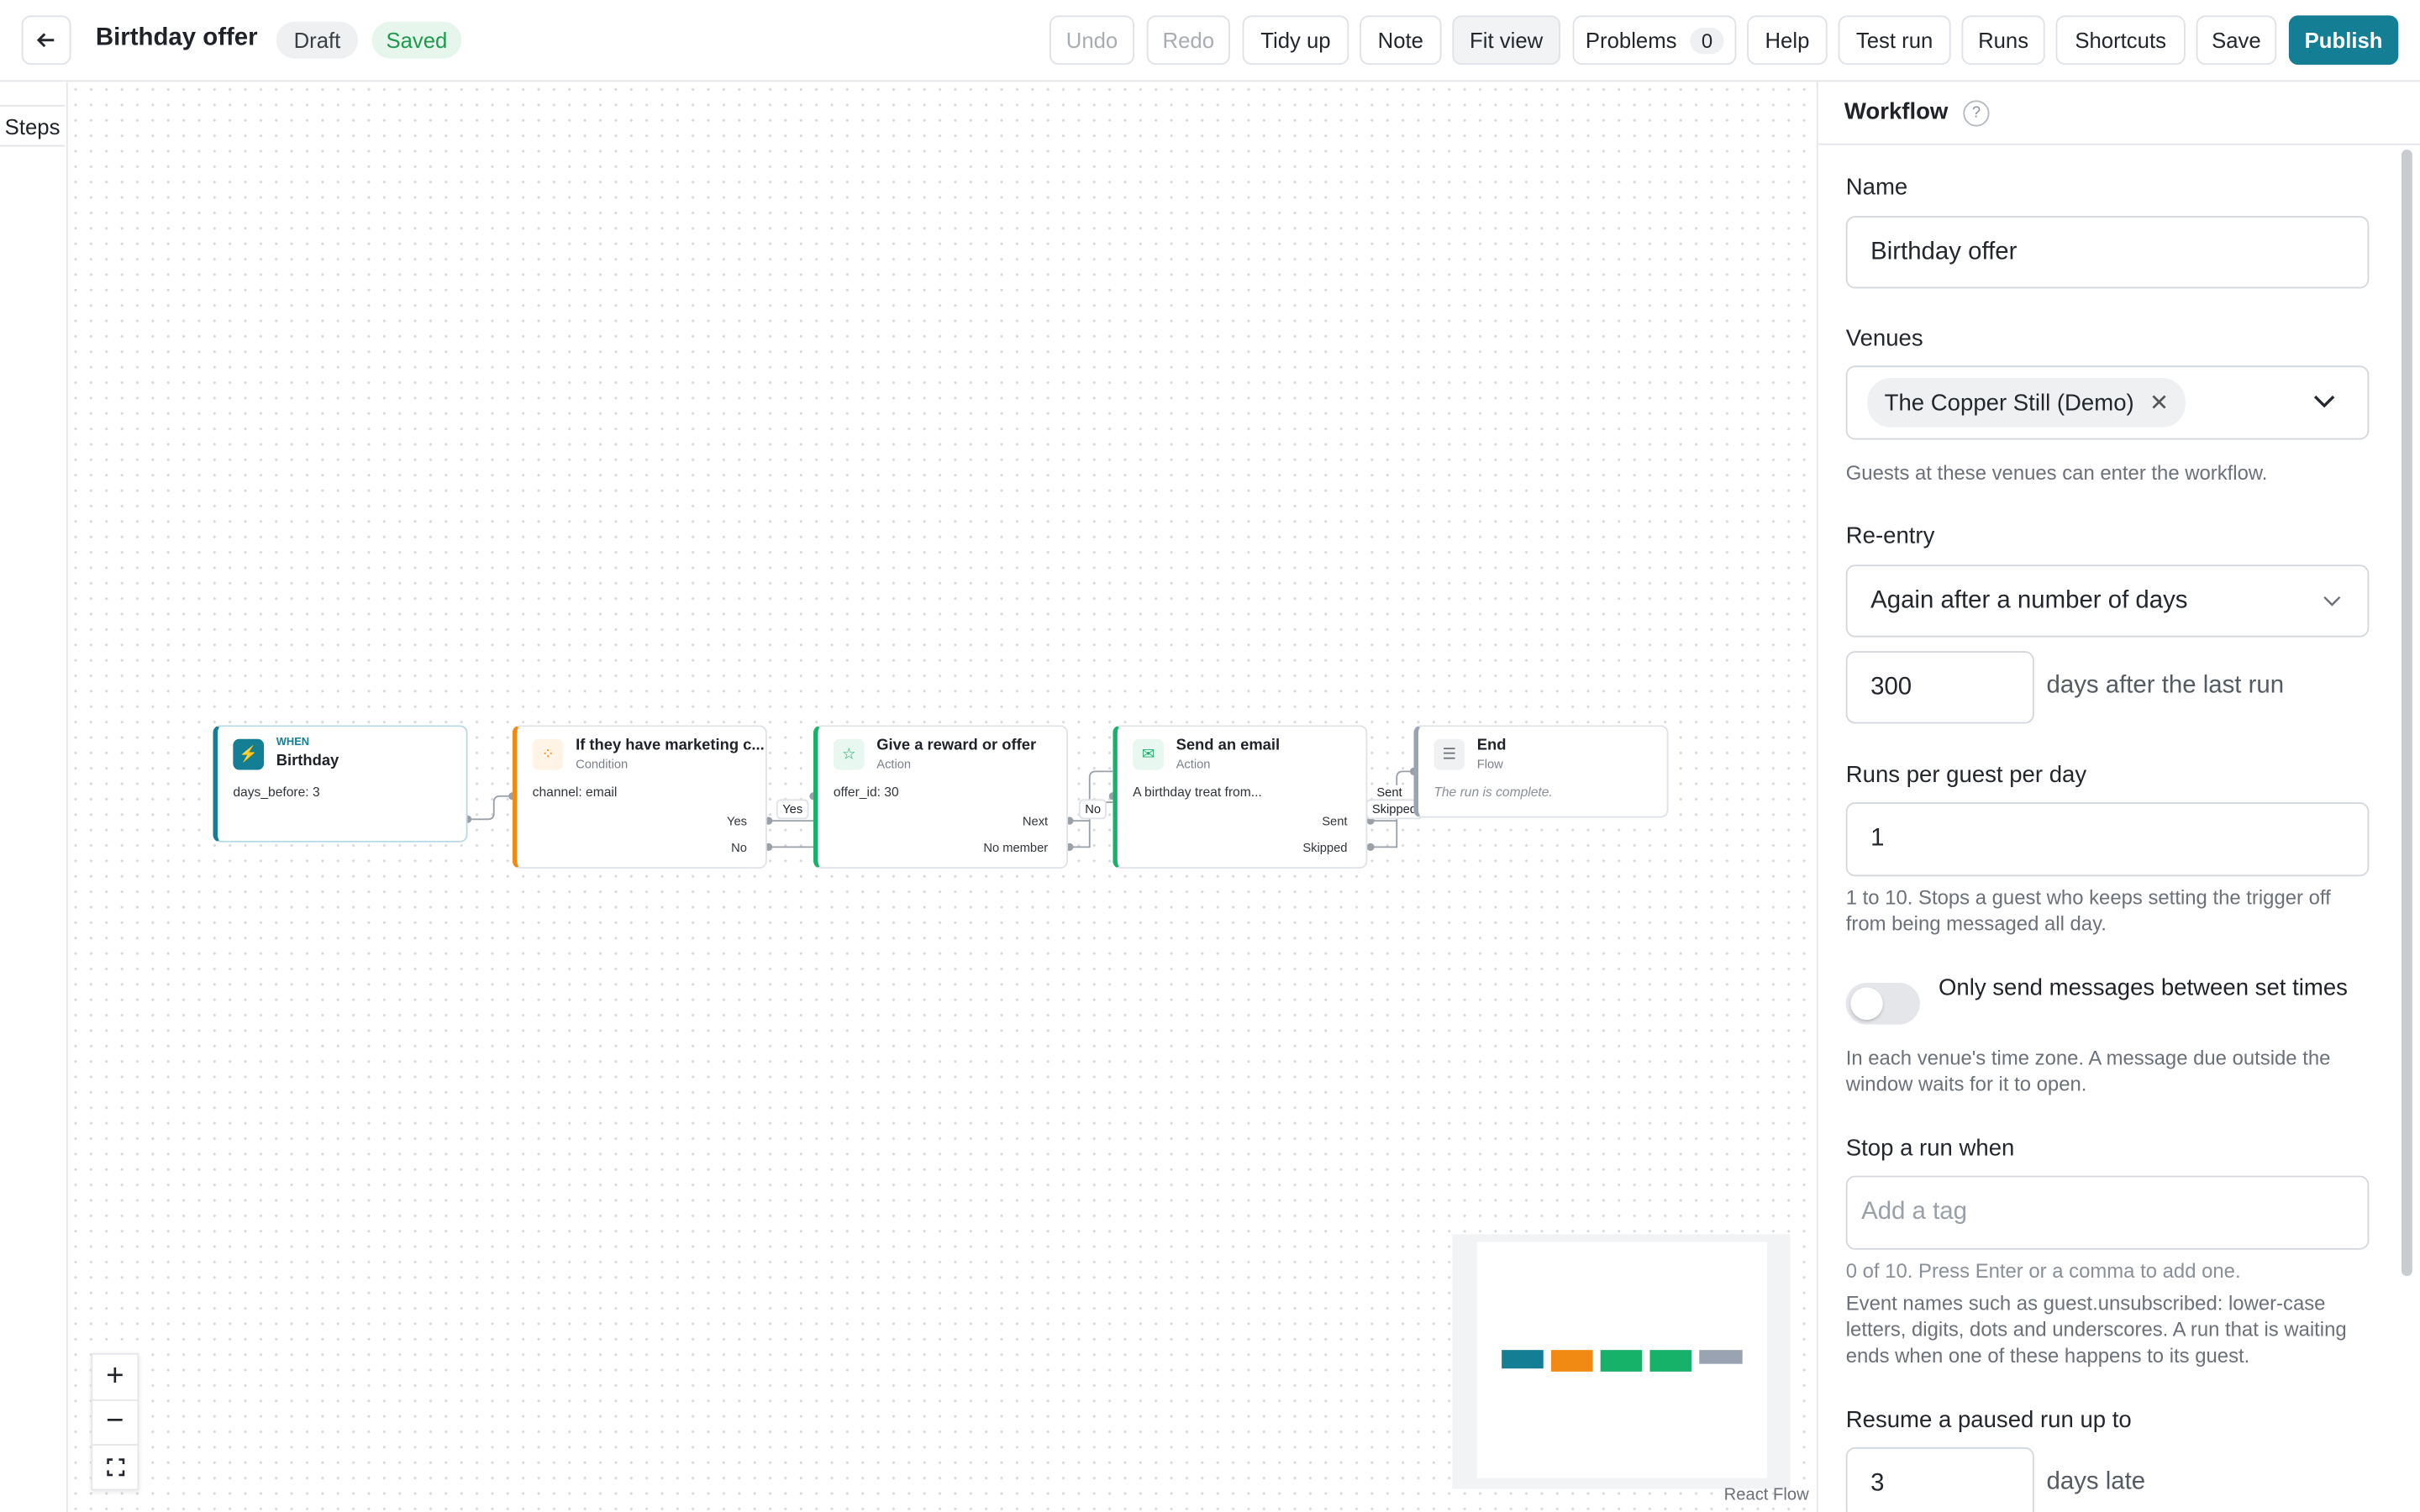 The height and width of the screenshot is (1512, 2420). I want to click on zoom-in: +, so click(115, 1378).